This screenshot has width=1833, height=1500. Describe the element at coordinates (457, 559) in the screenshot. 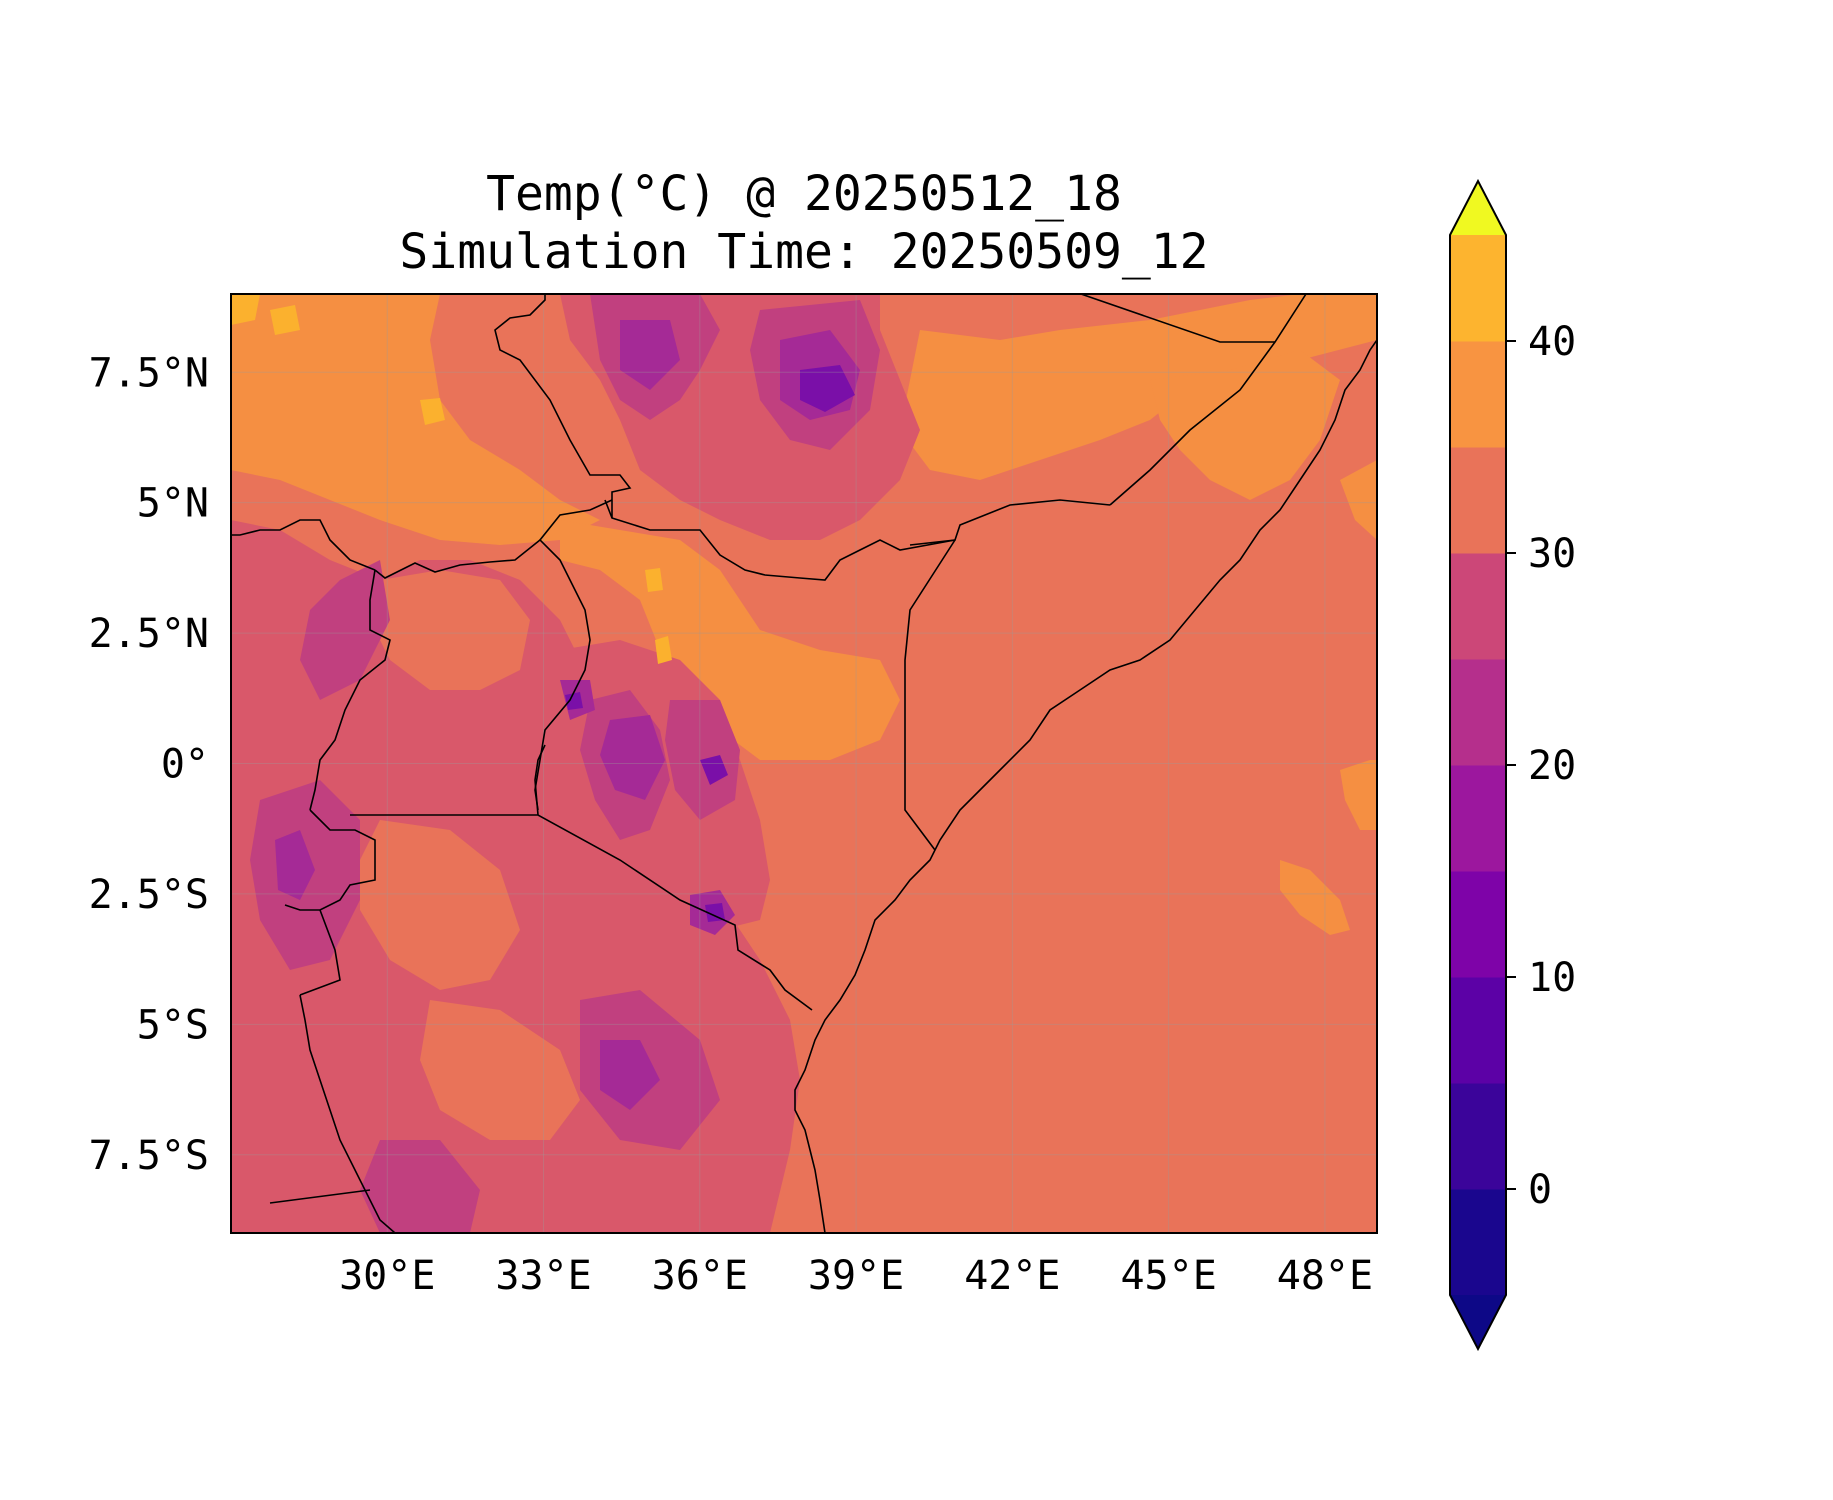

I see `border-uganda-south-sudan` at that location.